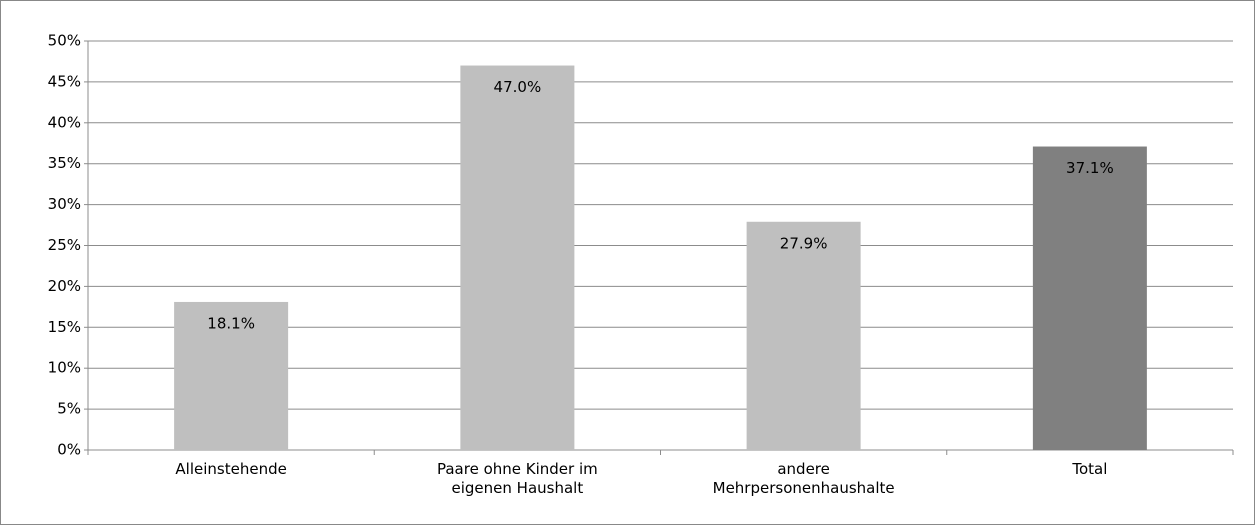 The height and width of the screenshot is (525, 1255). What do you see at coordinates (1090, 469) in the screenshot?
I see `x-tick-label: Total` at bounding box center [1090, 469].